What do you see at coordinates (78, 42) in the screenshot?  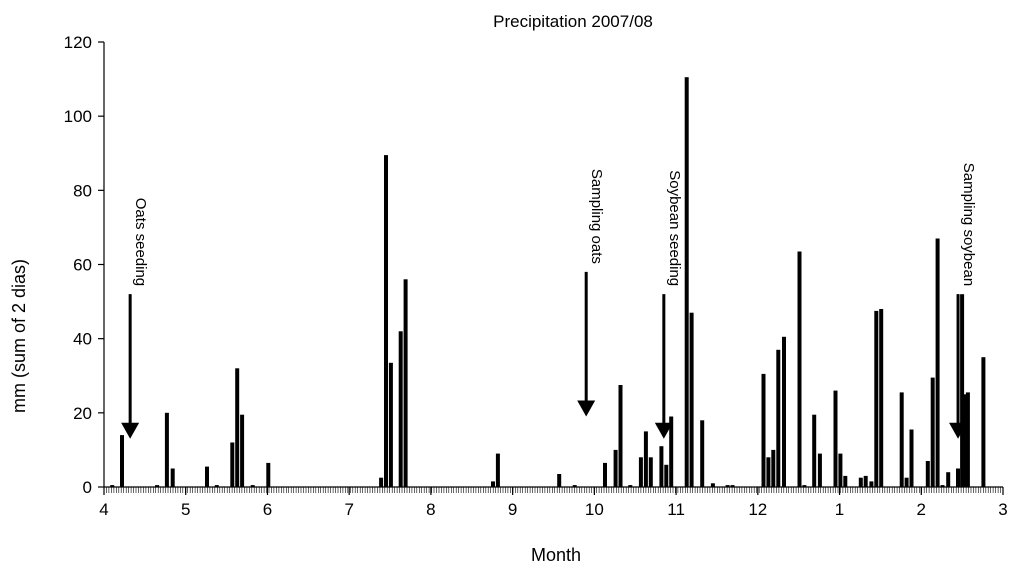 I see `y-tick-label-6: 120` at bounding box center [78, 42].